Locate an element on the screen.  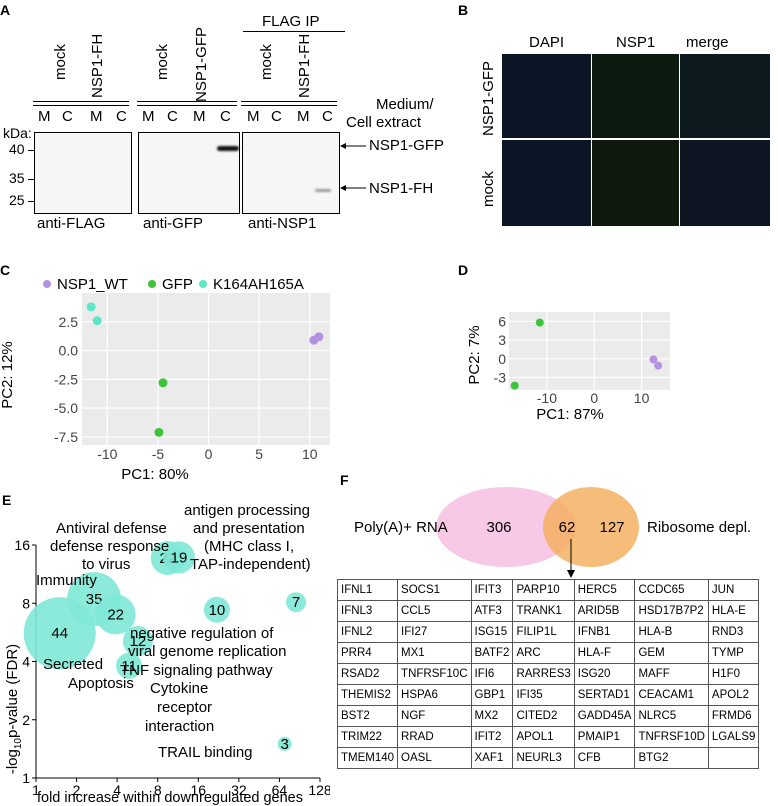
gene-cell: IFI6 is located at coordinates (492, 674).